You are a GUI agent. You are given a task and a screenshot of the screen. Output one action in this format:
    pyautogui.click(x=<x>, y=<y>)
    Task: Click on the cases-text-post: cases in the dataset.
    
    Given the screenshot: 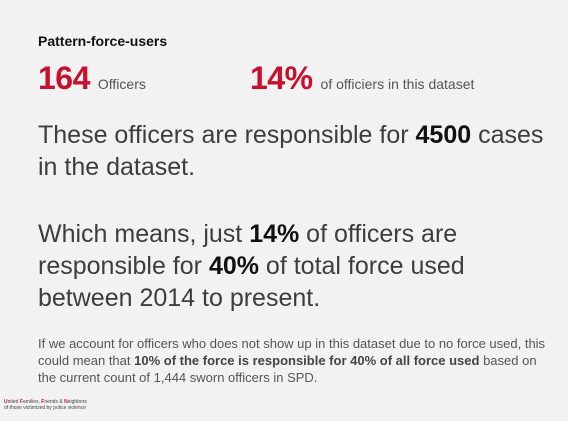 What is the action you would take?
    pyautogui.click(x=291, y=151)
    